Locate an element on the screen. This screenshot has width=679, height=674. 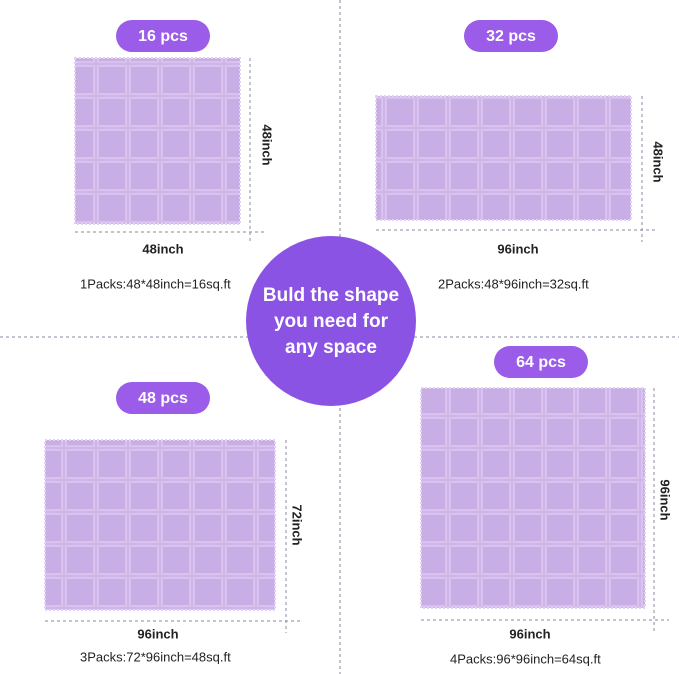
caption: 3Packs:72*96inch=48sq.ft is located at coordinates (155, 656).